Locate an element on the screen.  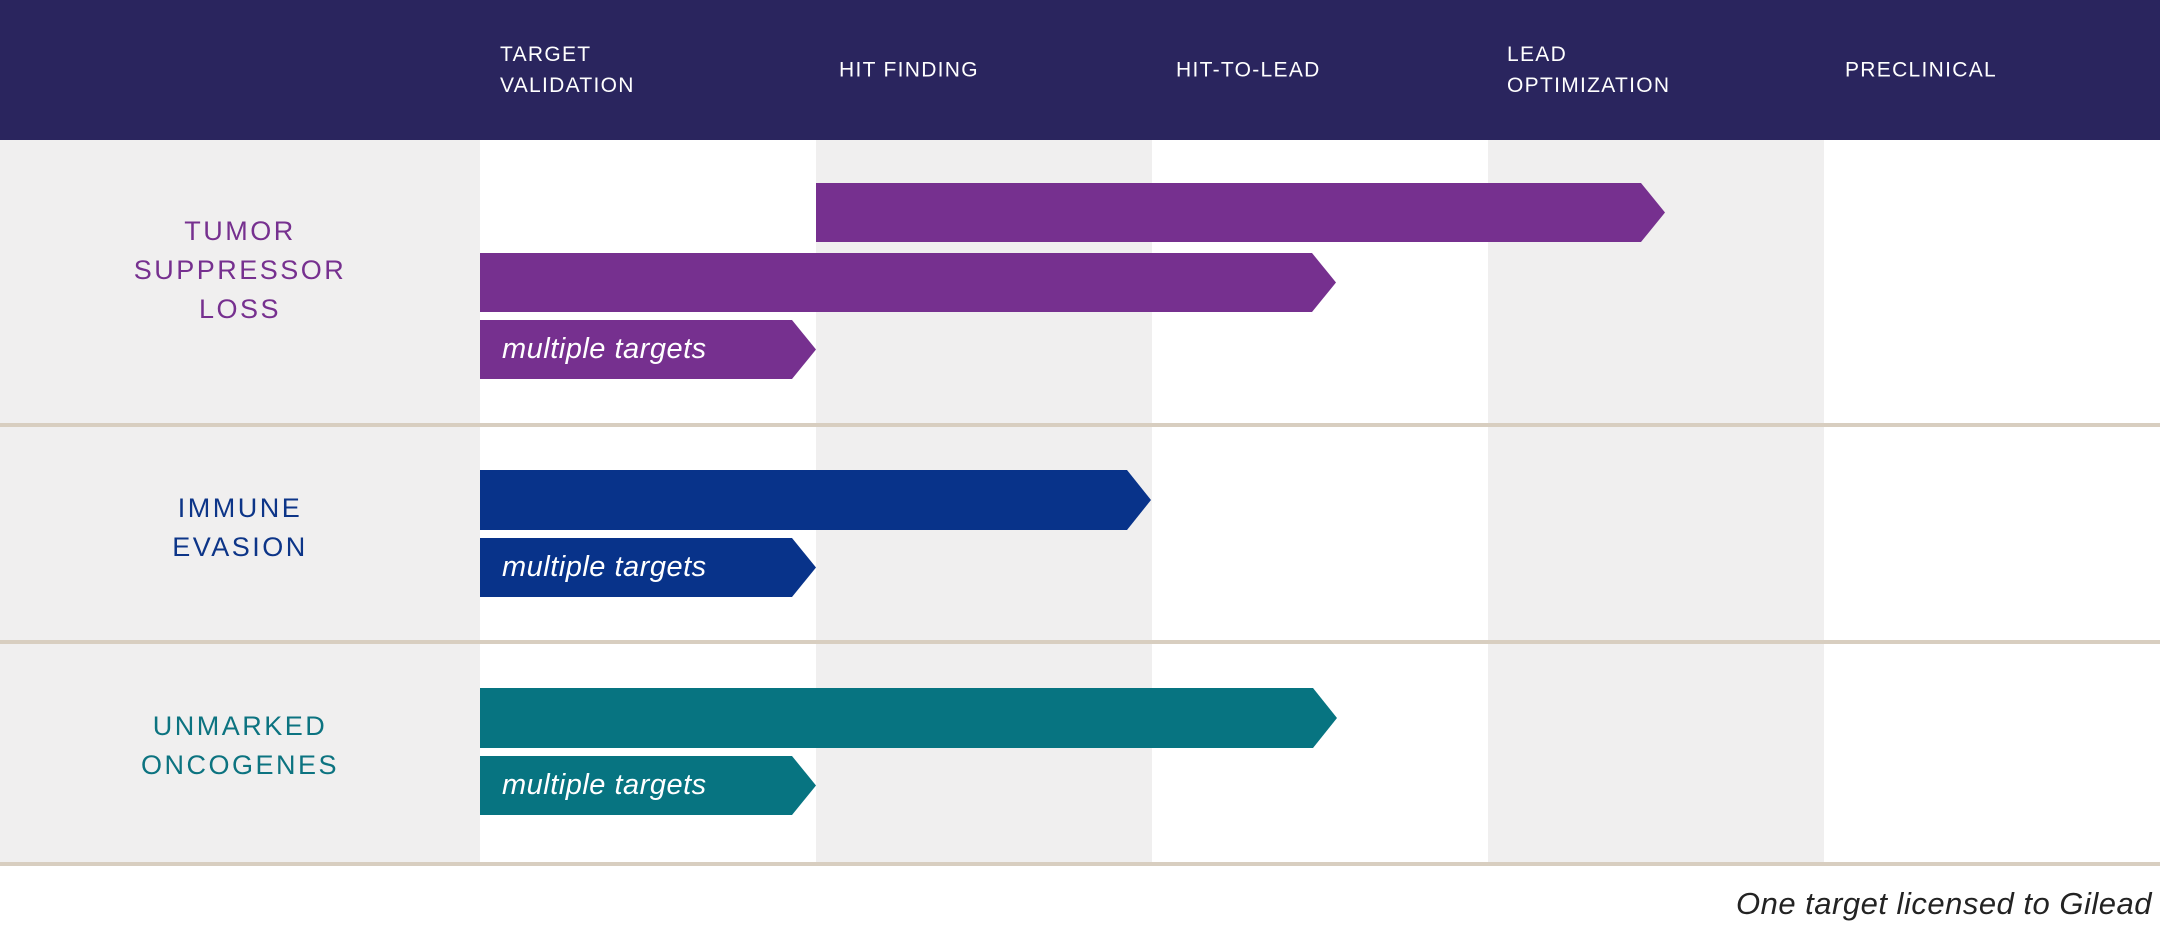
pipeline-bar-immune-evasion-multiple-targets: multiple targets is located at coordinates (648, 567).